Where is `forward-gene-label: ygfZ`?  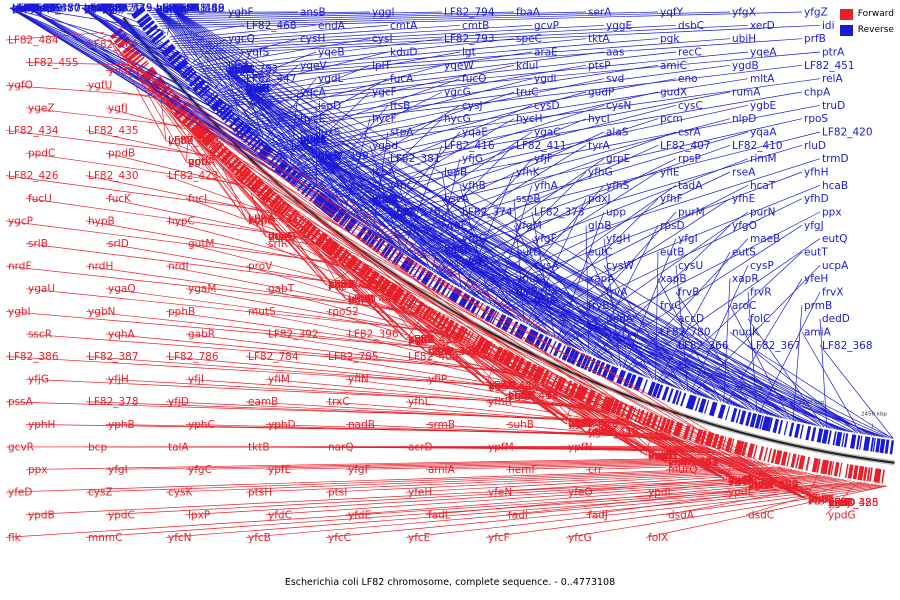 forward-gene-label: ygfZ is located at coordinates (660, 456).